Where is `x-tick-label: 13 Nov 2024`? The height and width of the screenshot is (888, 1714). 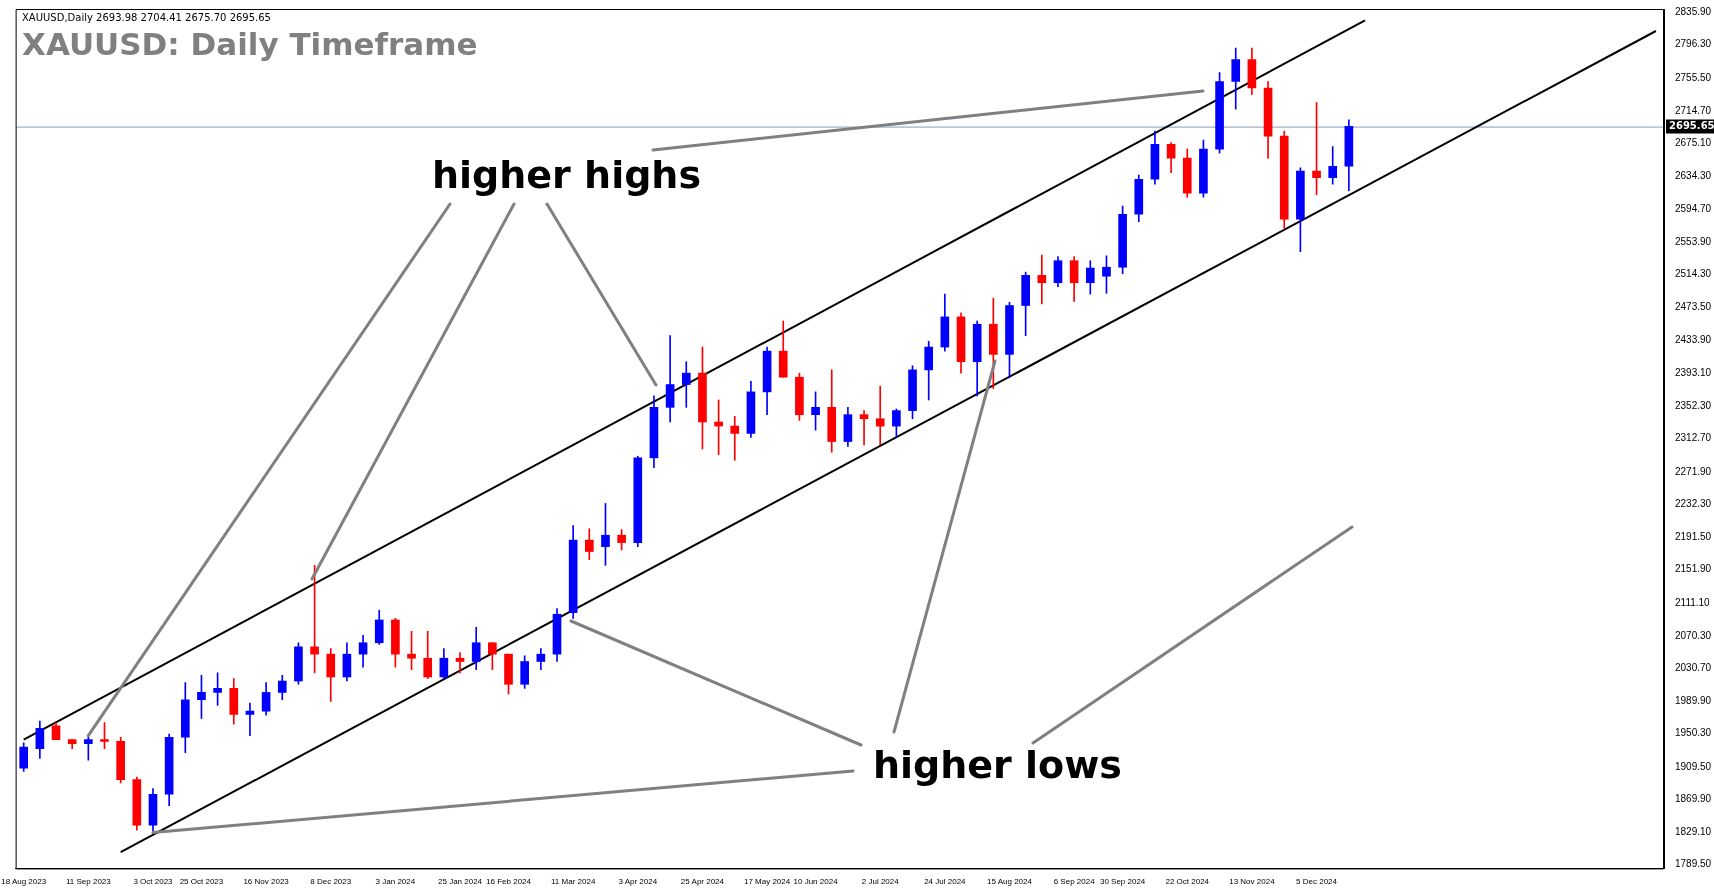 x-tick-label: 13 Nov 2024 is located at coordinates (1252, 882).